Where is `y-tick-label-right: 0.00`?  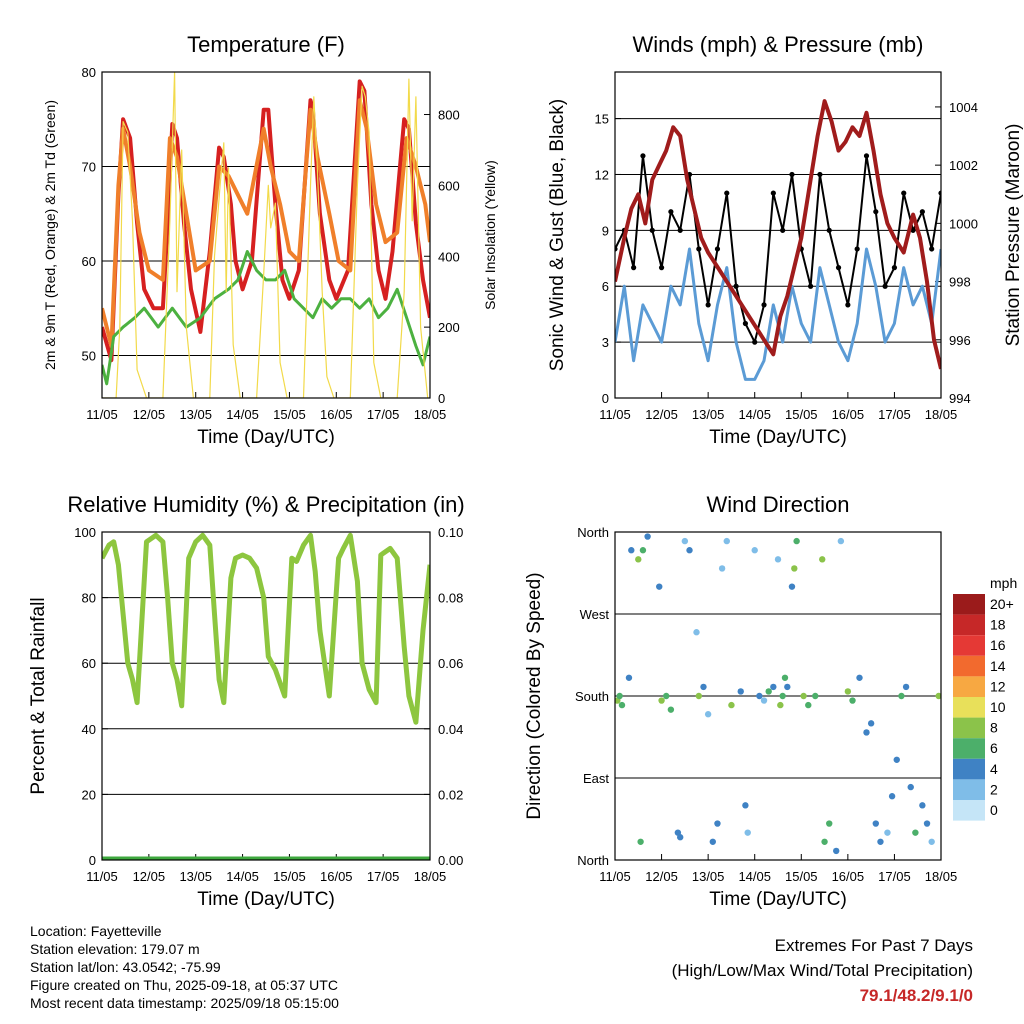 y-tick-label-right: 0.00 is located at coordinates (450, 860).